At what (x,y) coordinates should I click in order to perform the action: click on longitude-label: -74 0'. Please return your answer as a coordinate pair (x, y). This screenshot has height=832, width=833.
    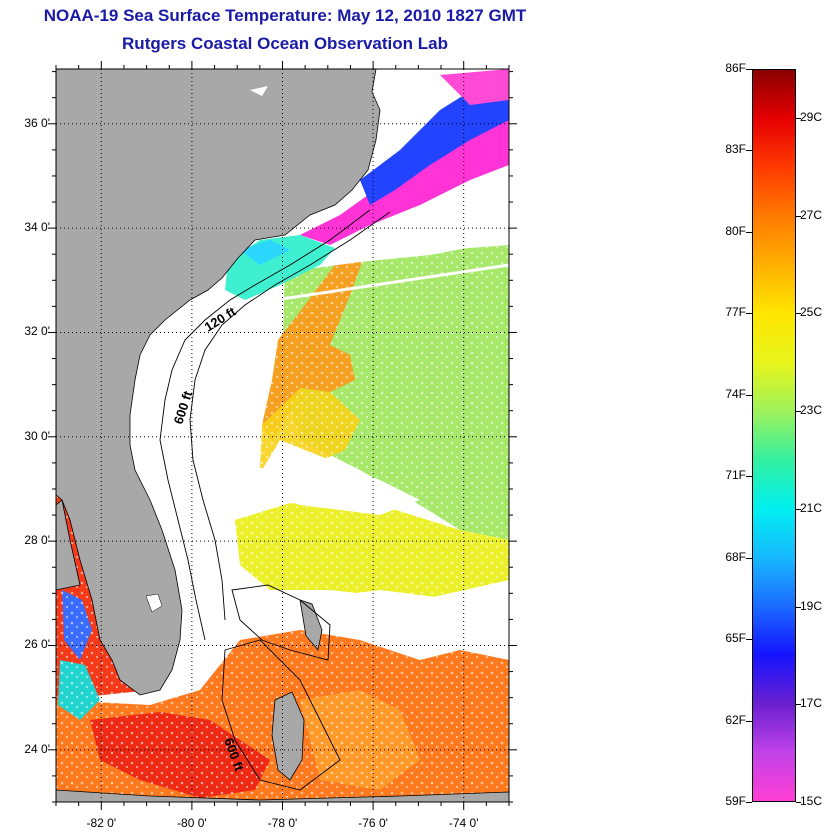
    Looking at the image, I should click on (463, 823).